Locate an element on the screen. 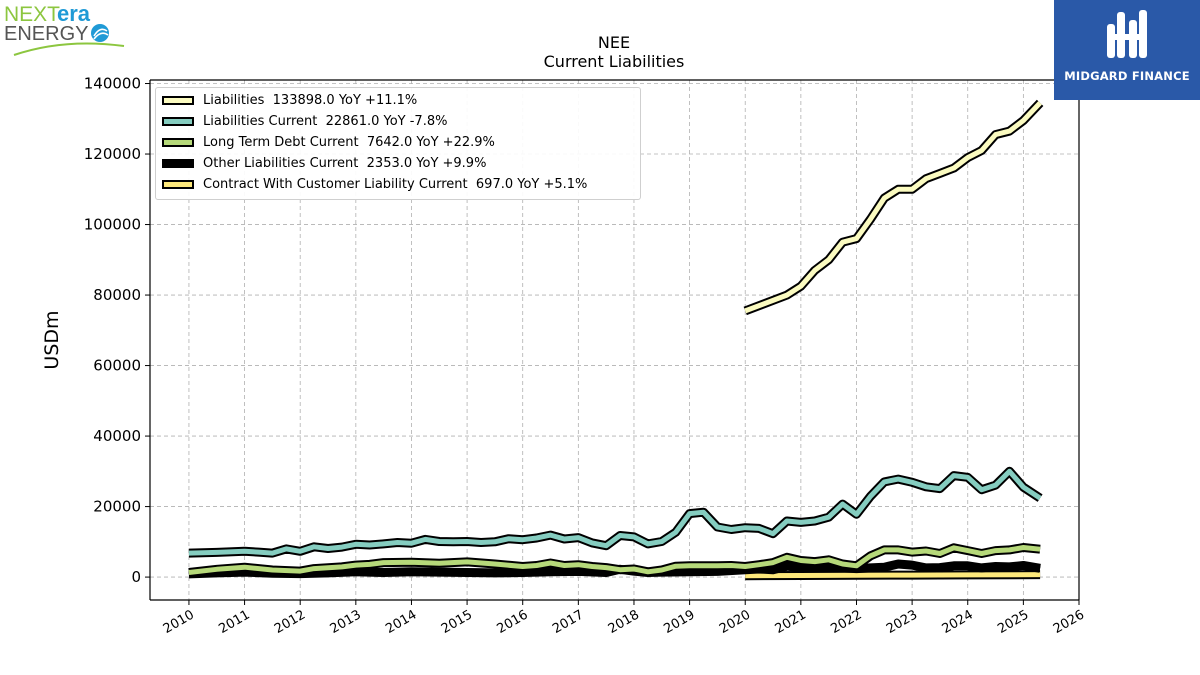  legend-item-liabilities-current: Liabilities Current 22861.0 YoY -7.8% is located at coordinates (304, 121).